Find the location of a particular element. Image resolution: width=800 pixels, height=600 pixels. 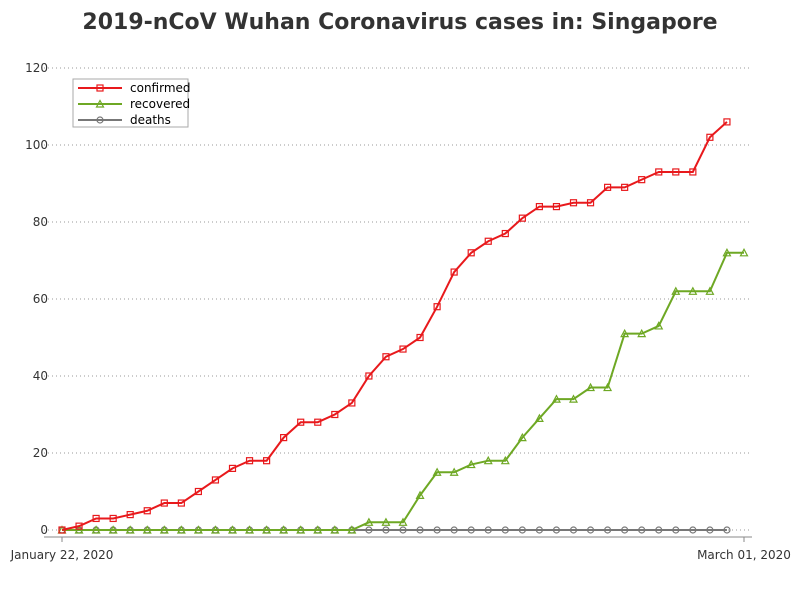

legend-item-confirmed: confirmed is located at coordinates (134, 88).